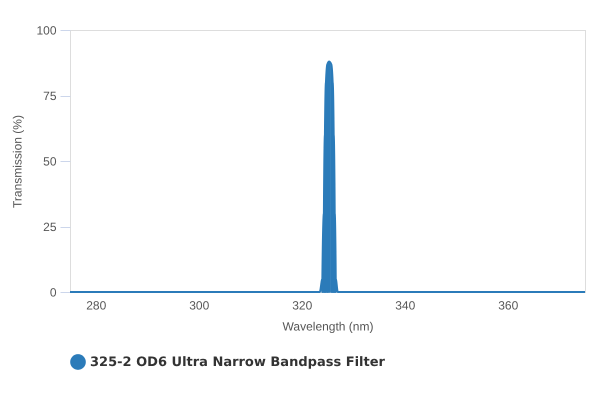 This screenshot has width=600, height=400. What do you see at coordinates (53, 293) in the screenshot?
I see `y-tick-label: 0` at bounding box center [53, 293].